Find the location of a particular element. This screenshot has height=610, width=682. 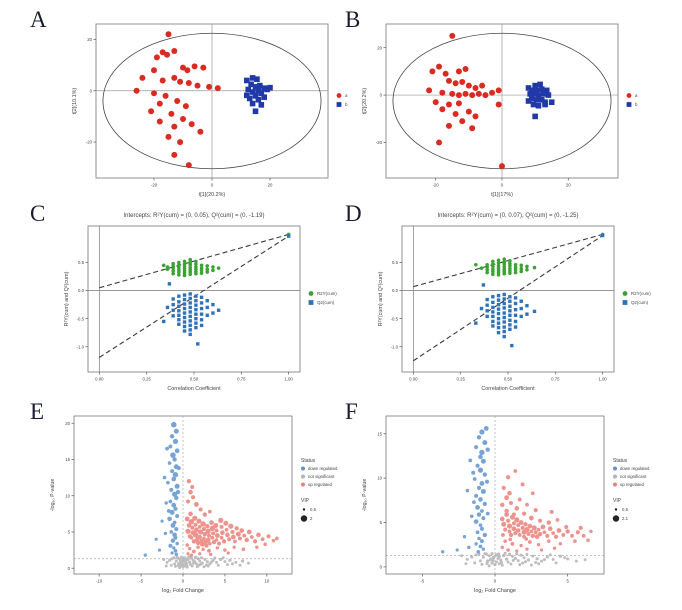

axes: -5 0 5 0 5 10 15 log₂ Fold Change -log₁₀ P-value is located at coordinates (465, 512).